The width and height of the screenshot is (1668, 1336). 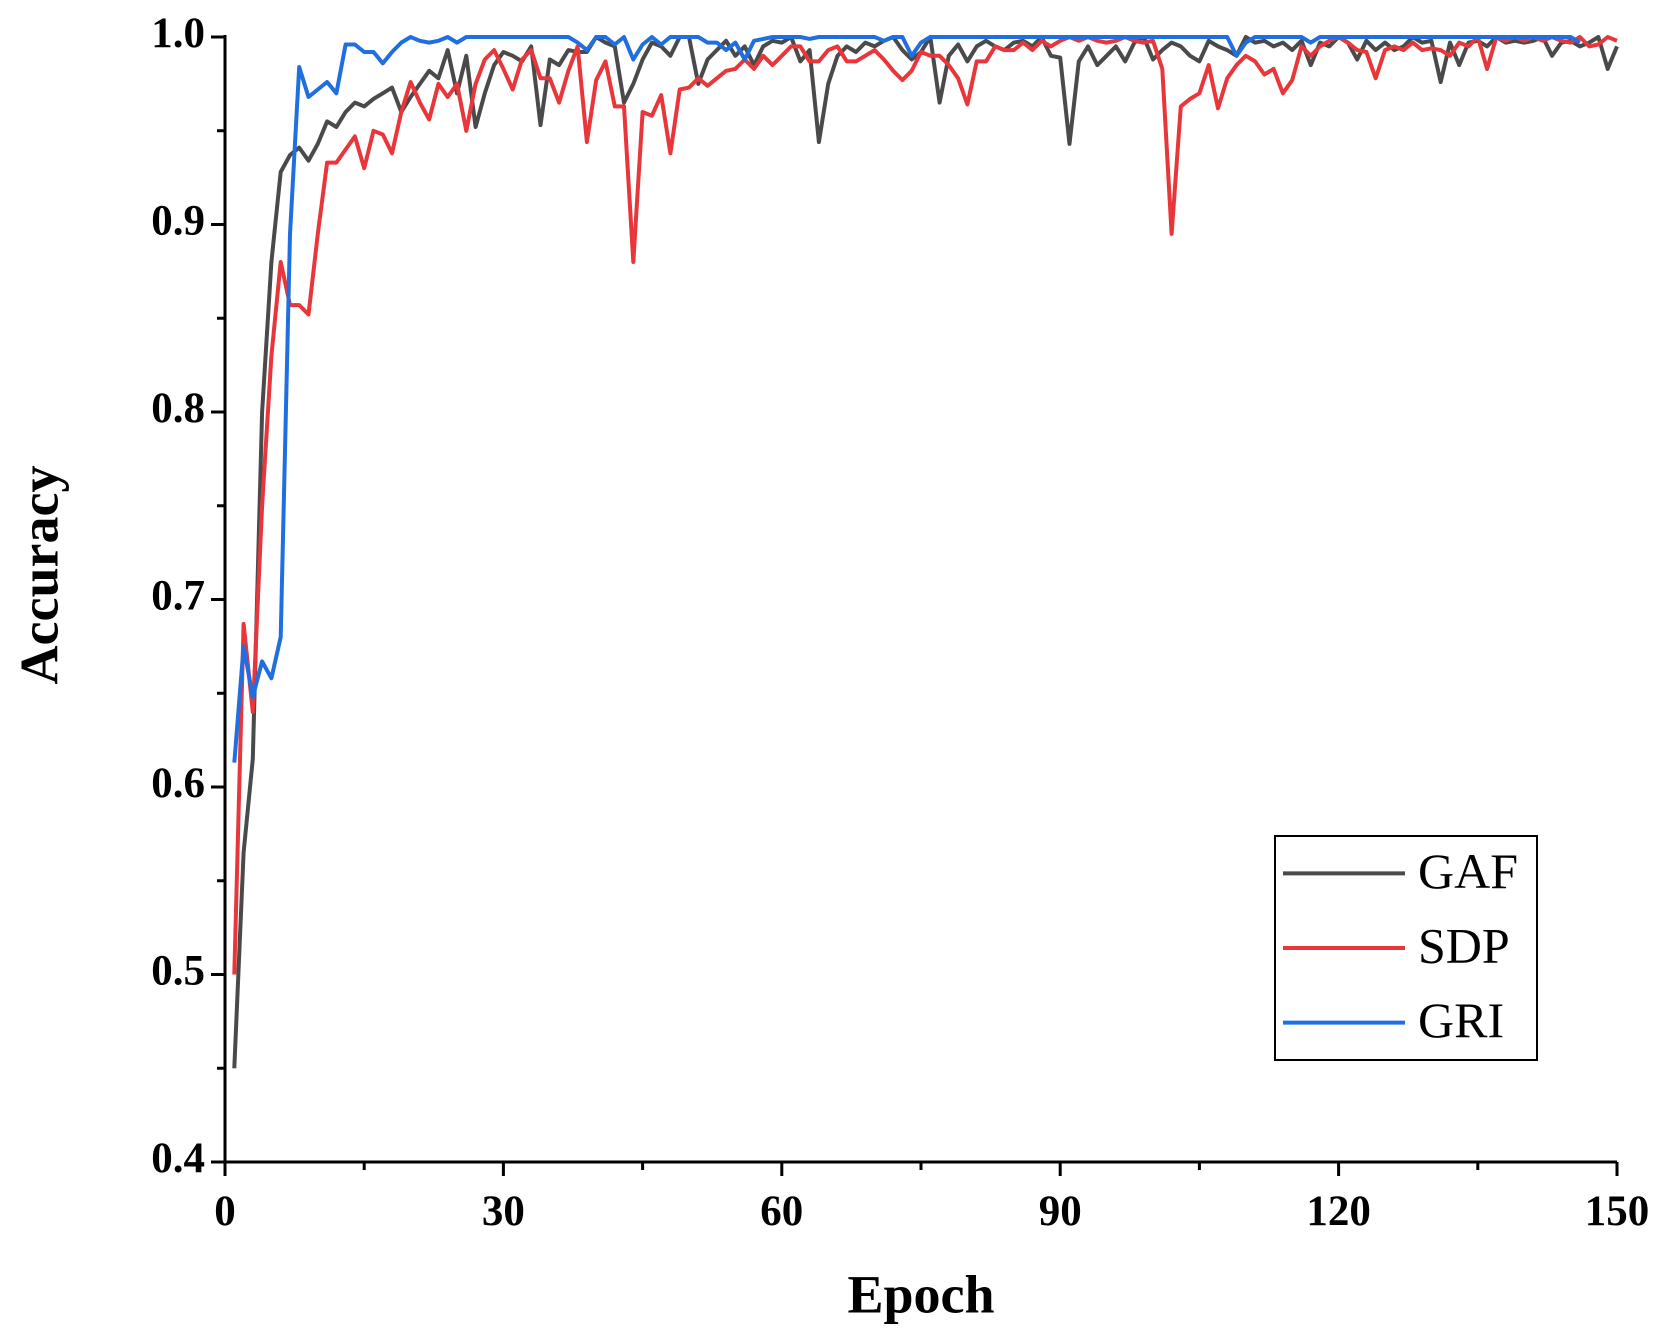 What do you see at coordinates (1338, 1211) in the screenshot?
I see `x-tick-label: 120` at bounding box center [1338, 1211].